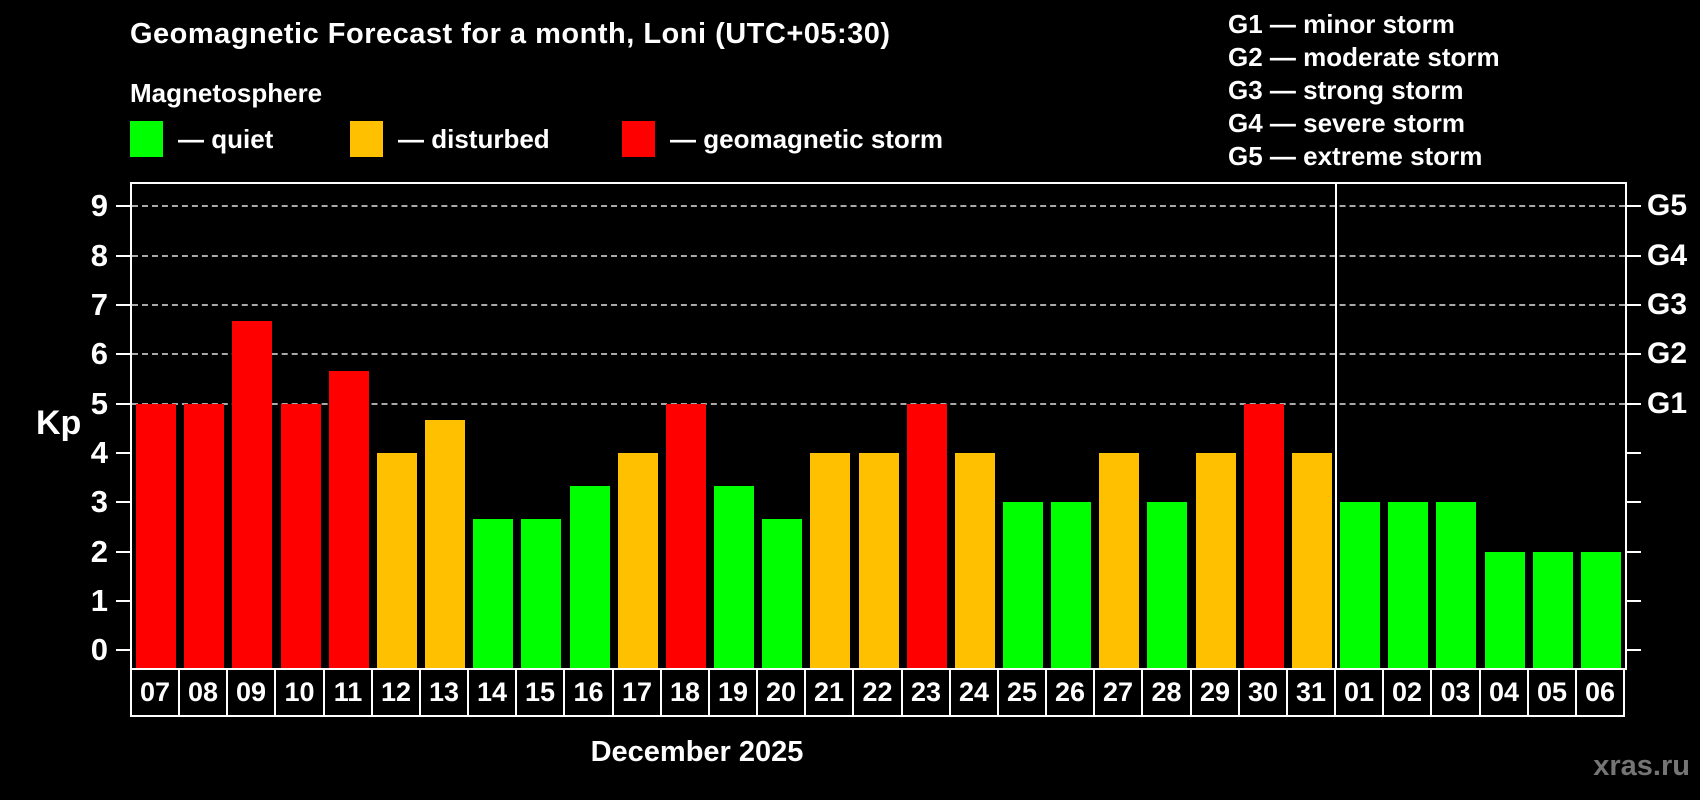 The image size is (1700, 800). I want to click on day-label-01: 01, so click(1359, 692).